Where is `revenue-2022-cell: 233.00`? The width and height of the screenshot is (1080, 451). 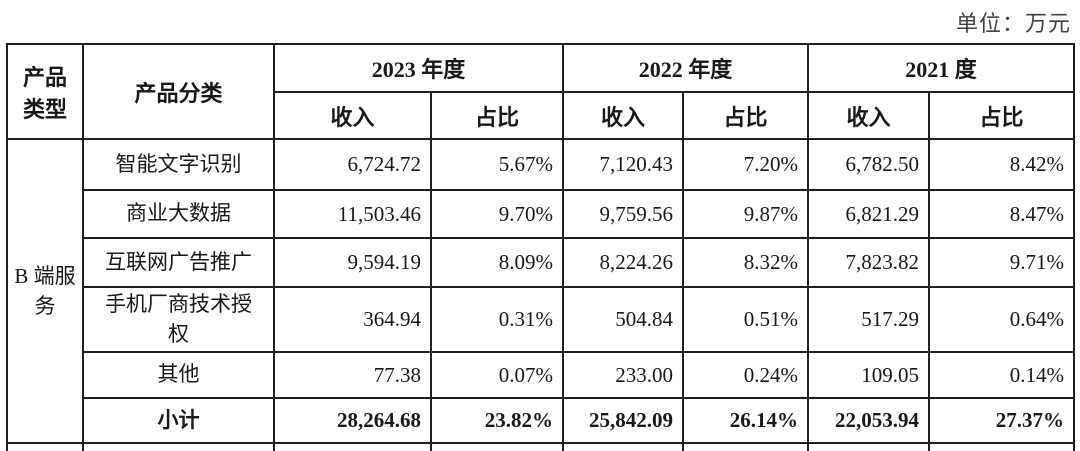 revenue-2022-cell: 233.00 is located at coordinates (623, 375).